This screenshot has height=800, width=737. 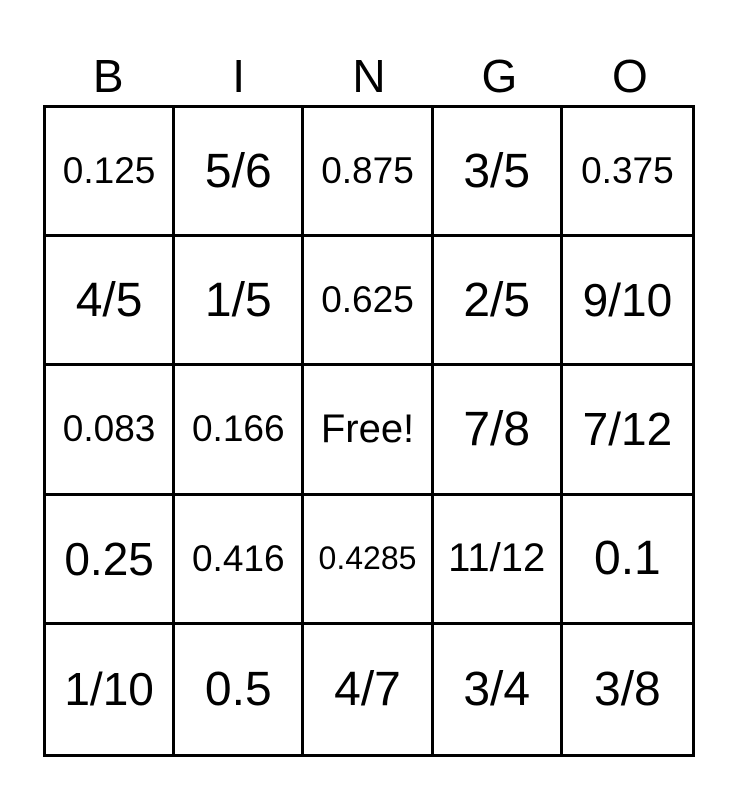 I want to click on bingo-cell: 0.5, so click(x=240, y=689).